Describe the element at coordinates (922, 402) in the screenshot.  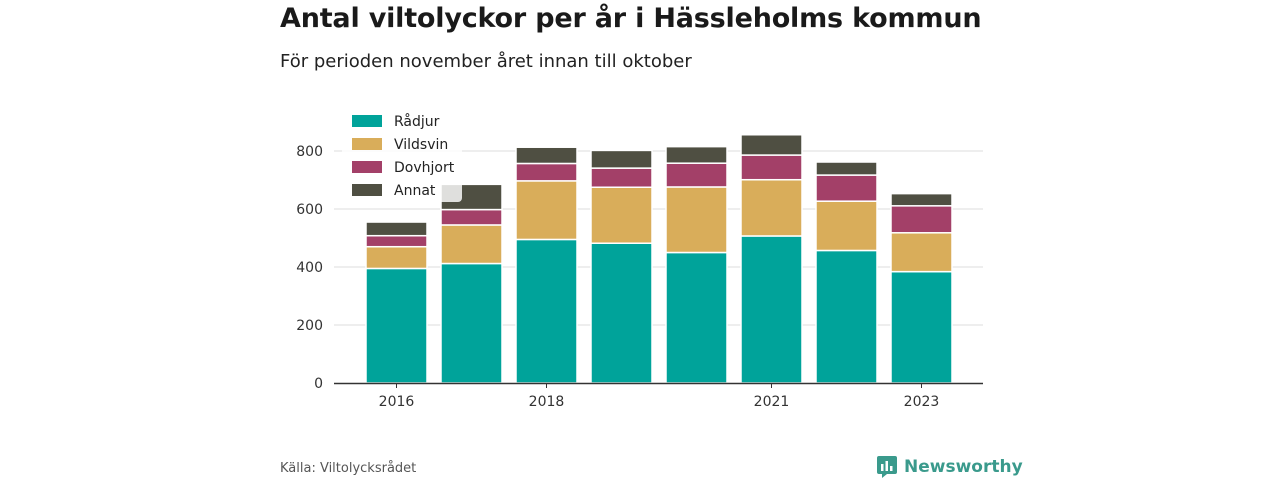
I see `x-tick-label: 2023` at that location.